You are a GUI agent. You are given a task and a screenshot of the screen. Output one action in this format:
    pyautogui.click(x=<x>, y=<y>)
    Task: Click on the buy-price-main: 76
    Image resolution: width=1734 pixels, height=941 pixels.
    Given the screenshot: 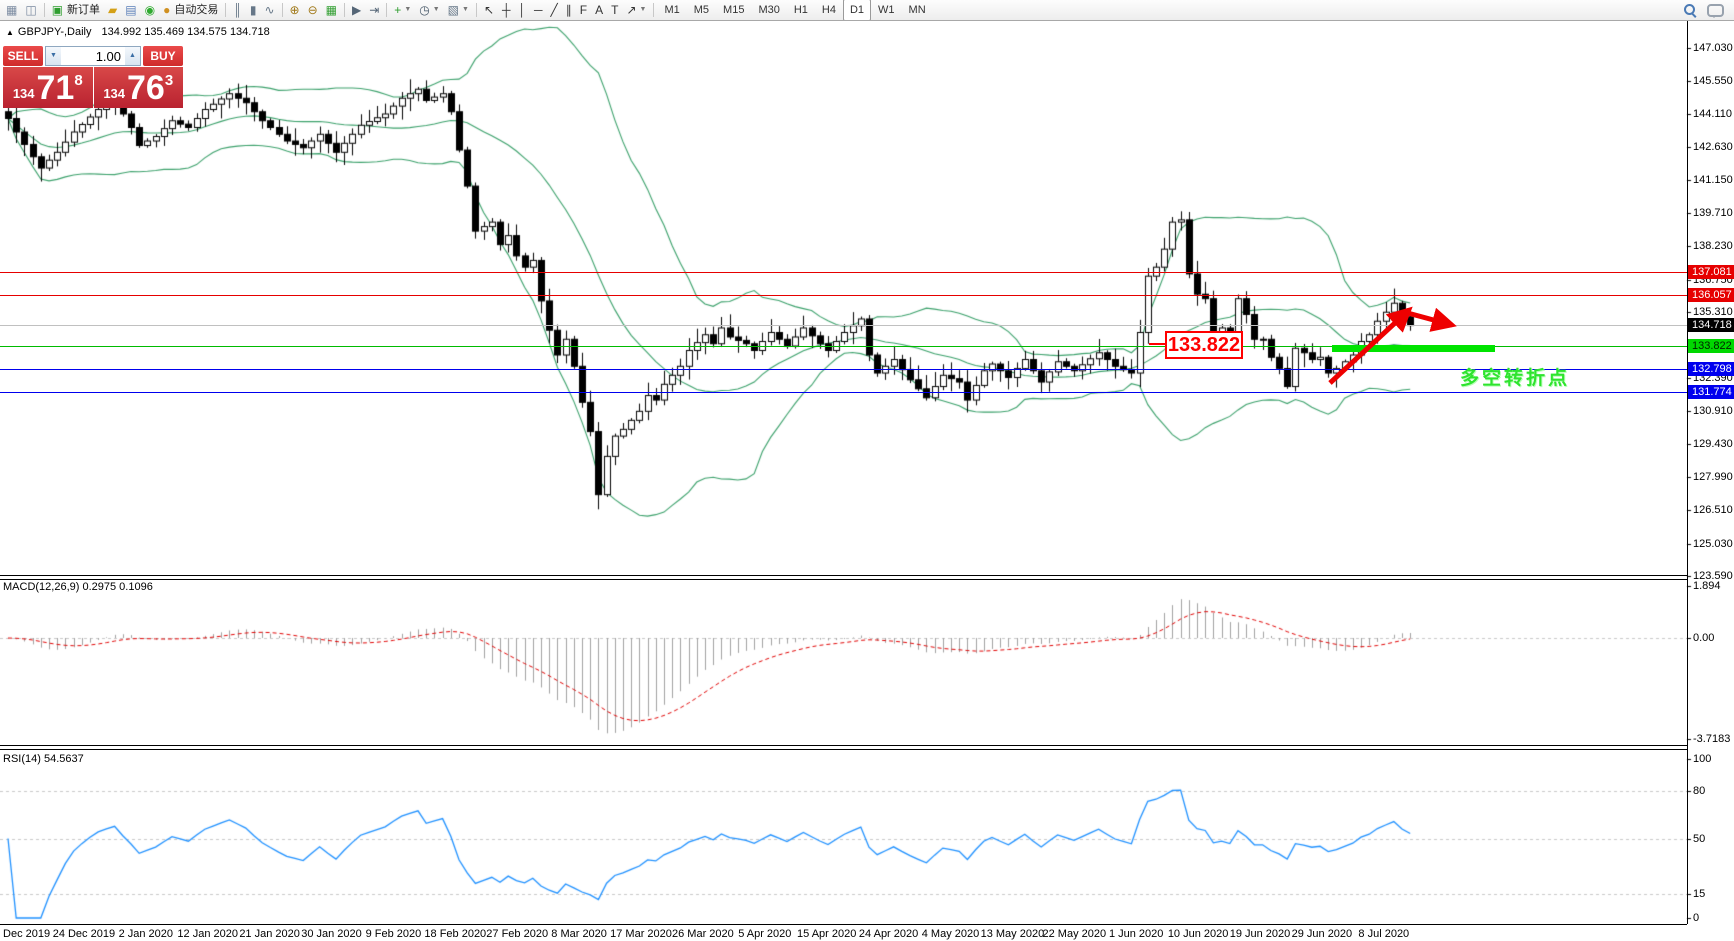 What is the action you would take?
    pyautogui.click(x=146, y=87)
    